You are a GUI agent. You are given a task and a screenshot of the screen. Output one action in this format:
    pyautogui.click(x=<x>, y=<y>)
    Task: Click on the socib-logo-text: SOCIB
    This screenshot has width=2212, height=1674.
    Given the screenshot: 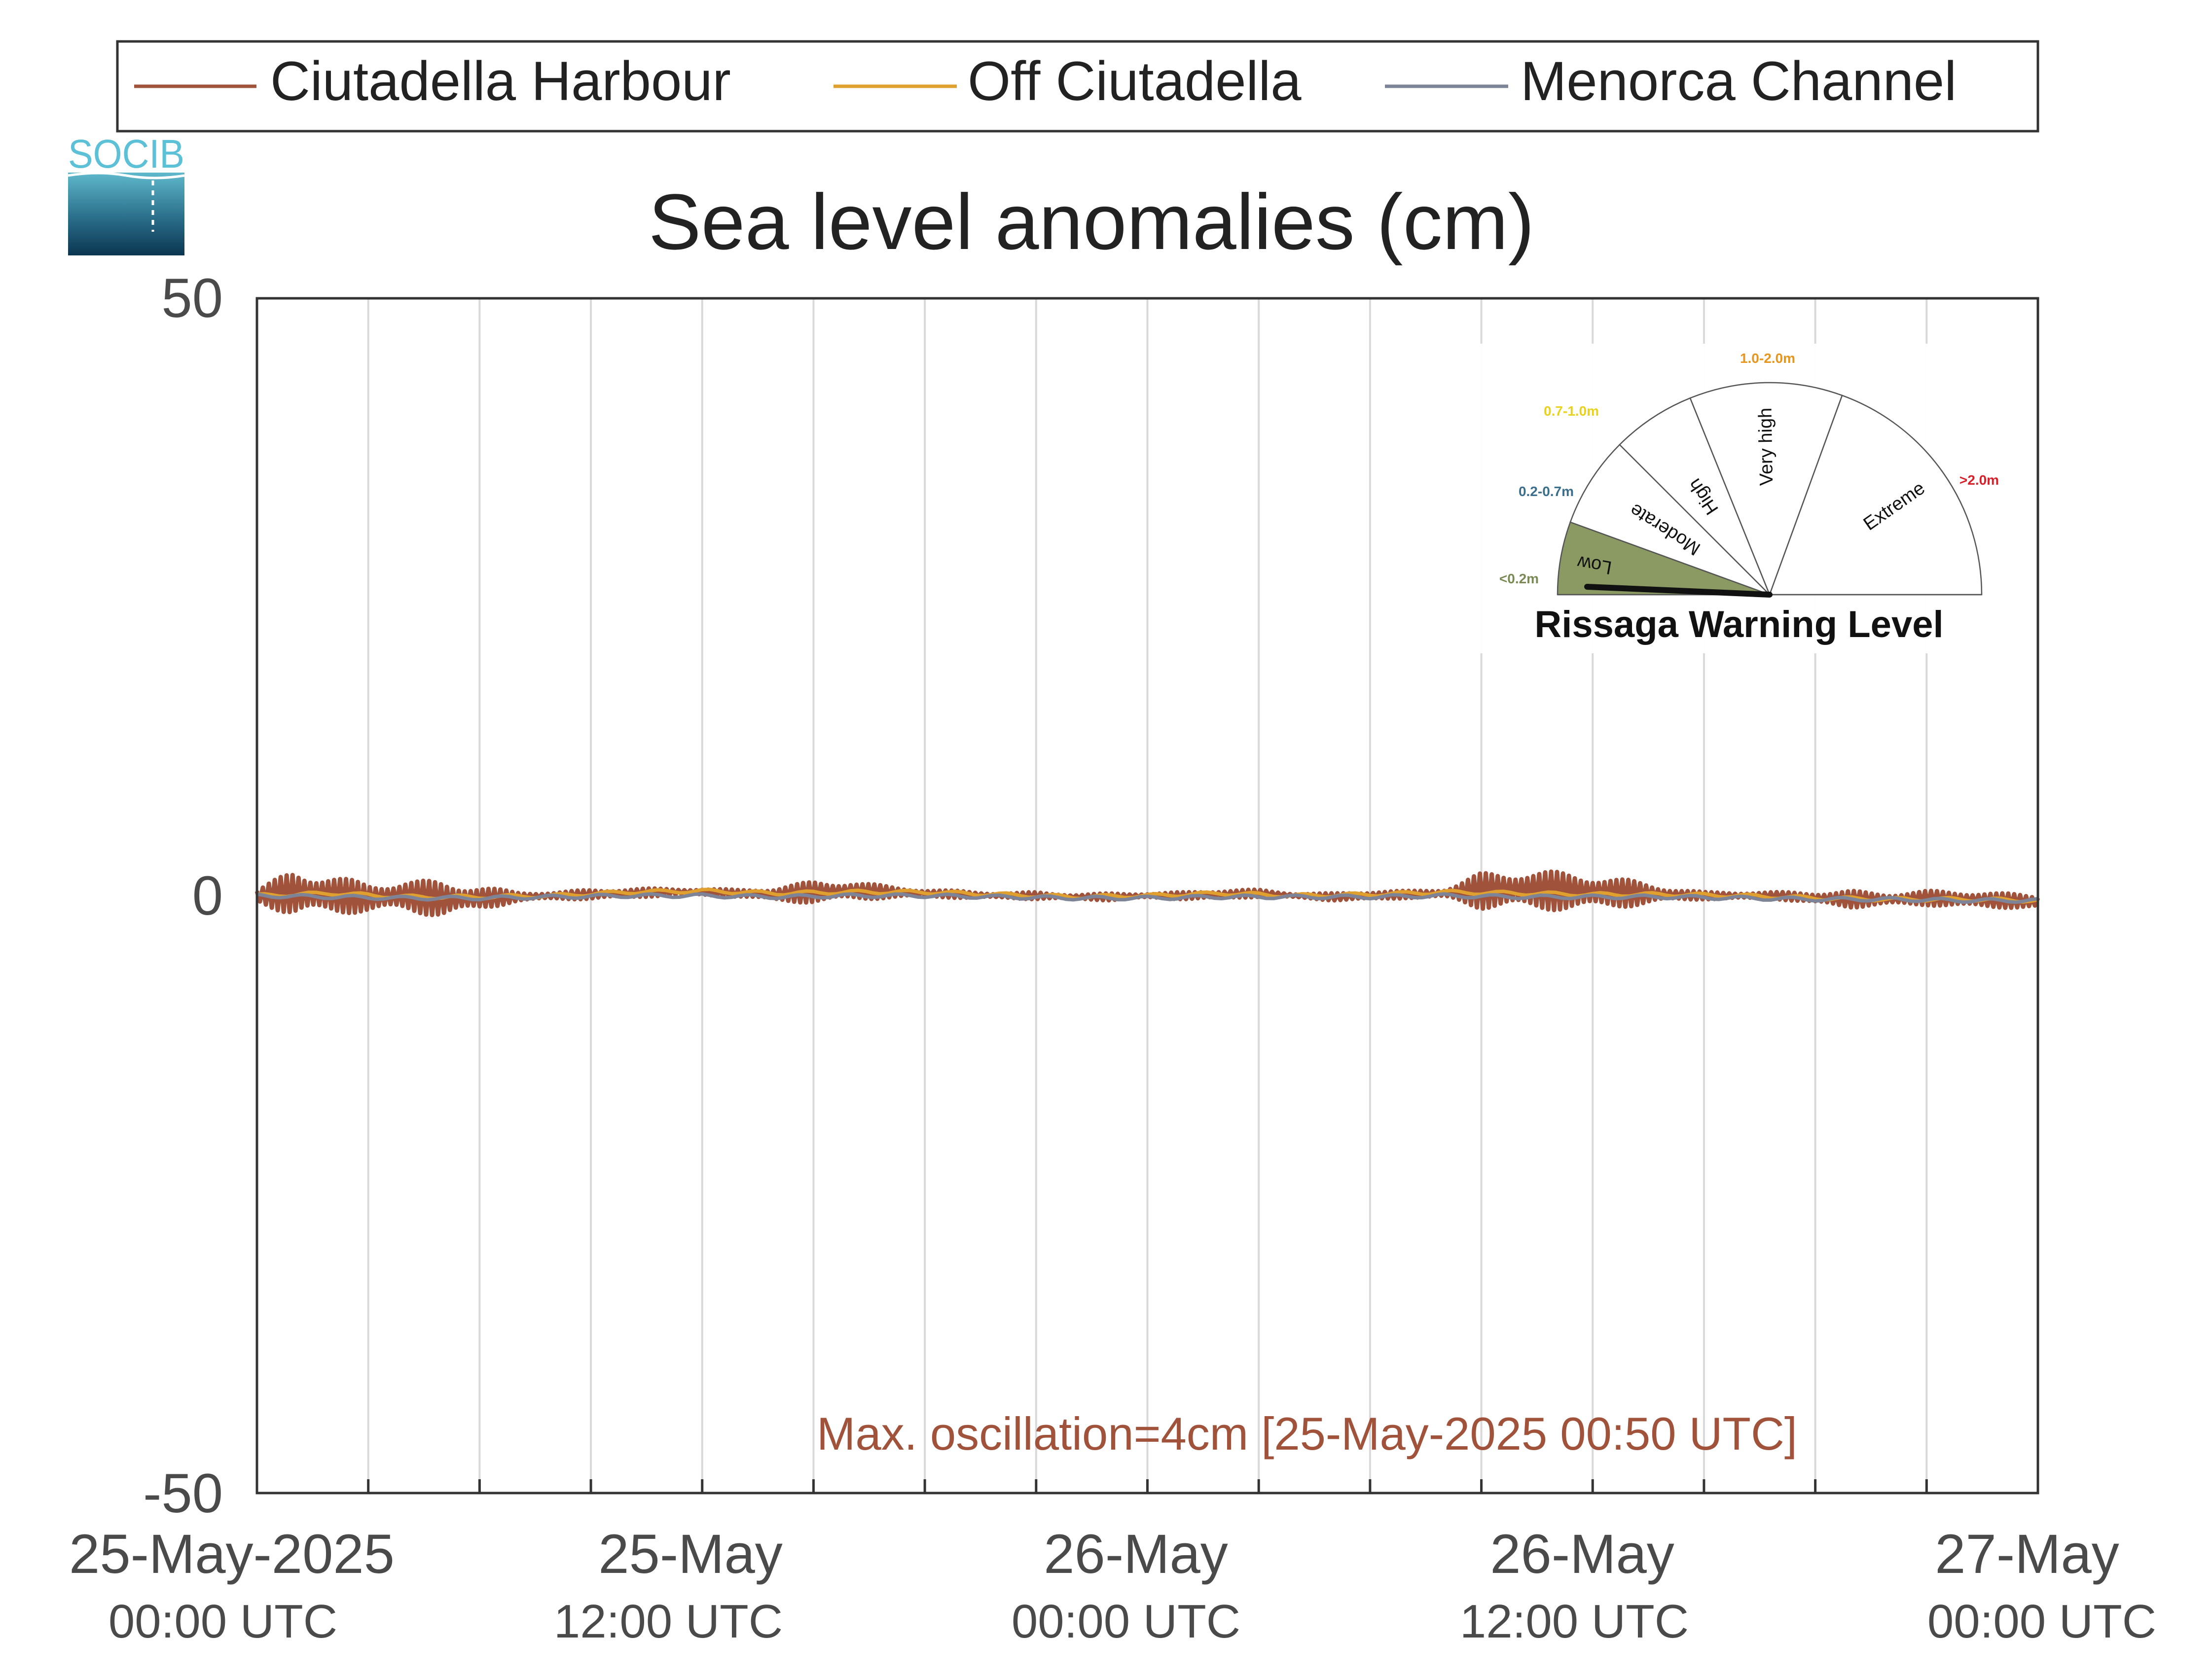 What is the action you would take?
    pyautogui.click(x=126, y=155)
    